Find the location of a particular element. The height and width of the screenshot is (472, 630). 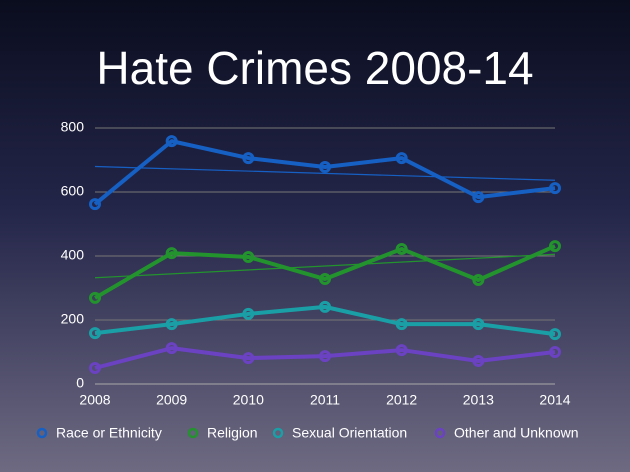

x-tick-label: 2014 is located at coordinates (554, 400).